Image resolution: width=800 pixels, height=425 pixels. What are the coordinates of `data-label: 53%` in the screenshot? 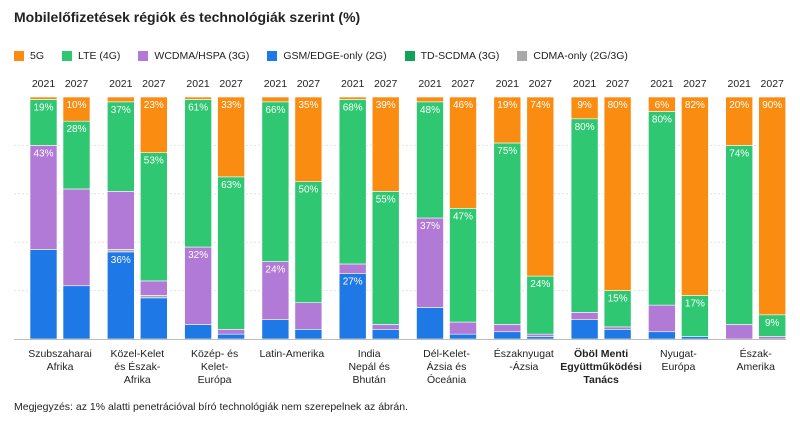 It's located at (154, 161).